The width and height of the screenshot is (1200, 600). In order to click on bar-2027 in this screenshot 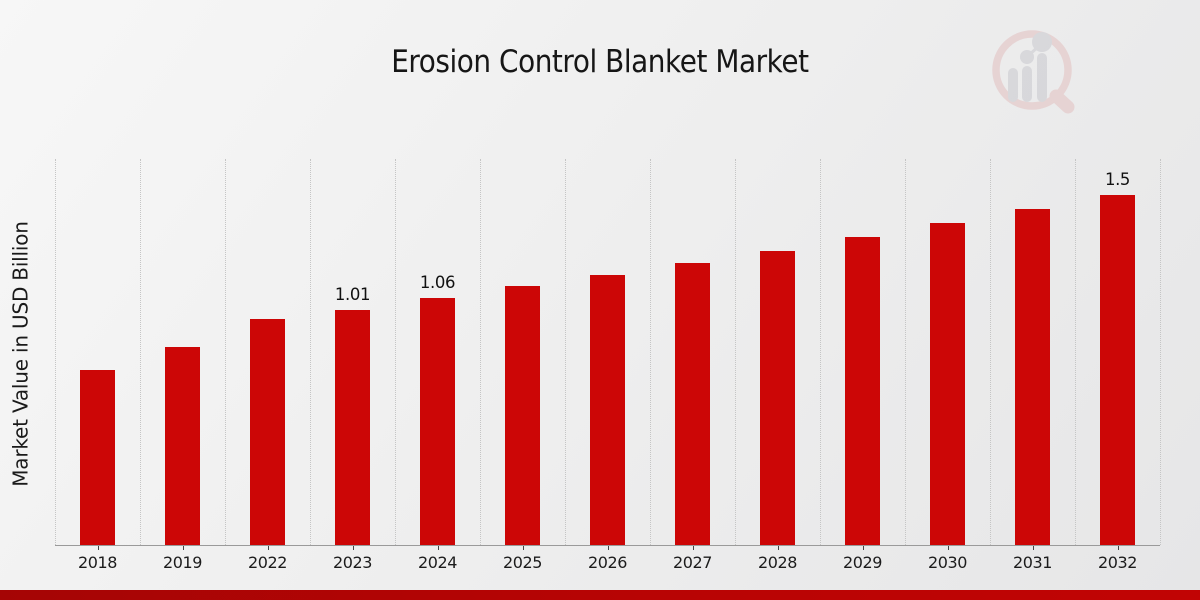, I will do `click(692, 404)`.